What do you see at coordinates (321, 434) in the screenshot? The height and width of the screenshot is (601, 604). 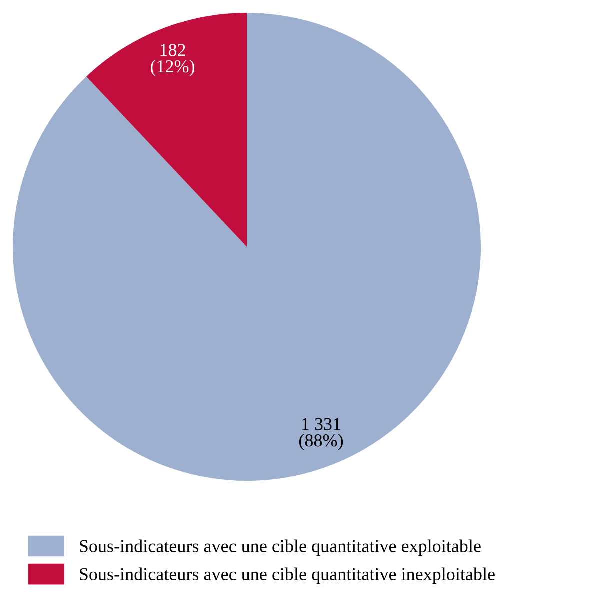 I see `data-label: 1 331 (88%)` at bounding box center [321, 434].